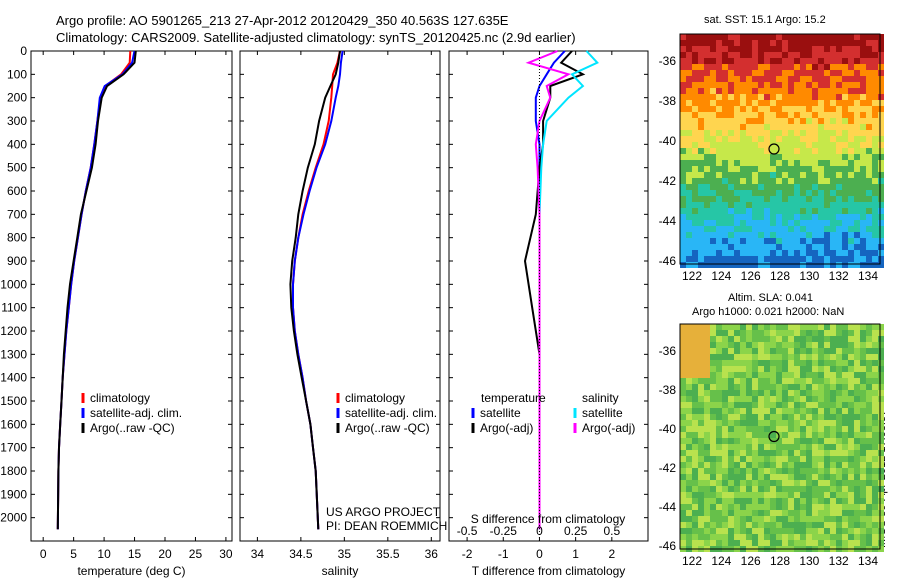 The height and width of the screenshot is (580, 900). I want to click on diff-legend-temp-title: temperature, so click(513, 398).